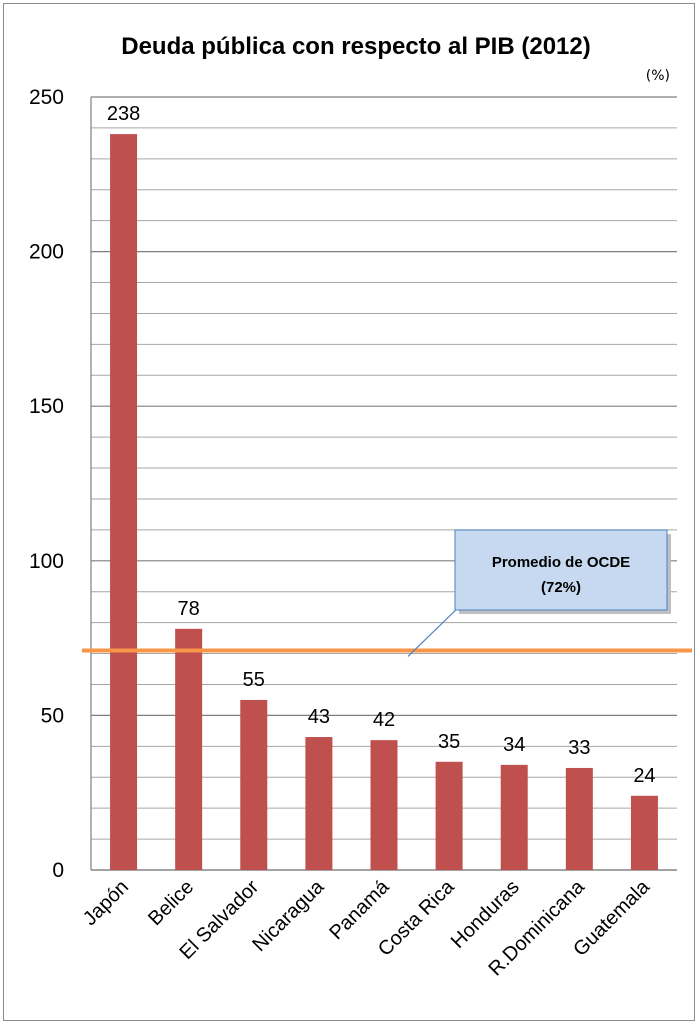 The image size is (700, 1026). I want to click on category-label: Nicaragua, so click(288, 915).